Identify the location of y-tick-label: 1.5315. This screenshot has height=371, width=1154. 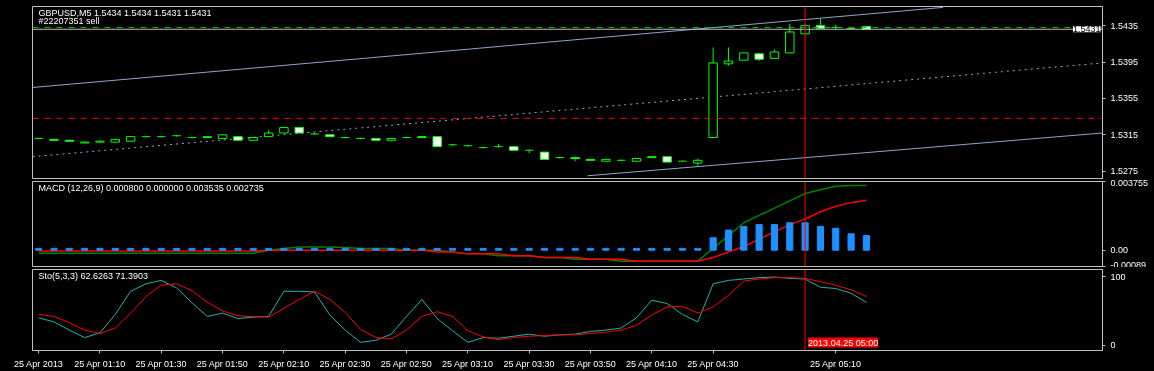
(1124, 134).